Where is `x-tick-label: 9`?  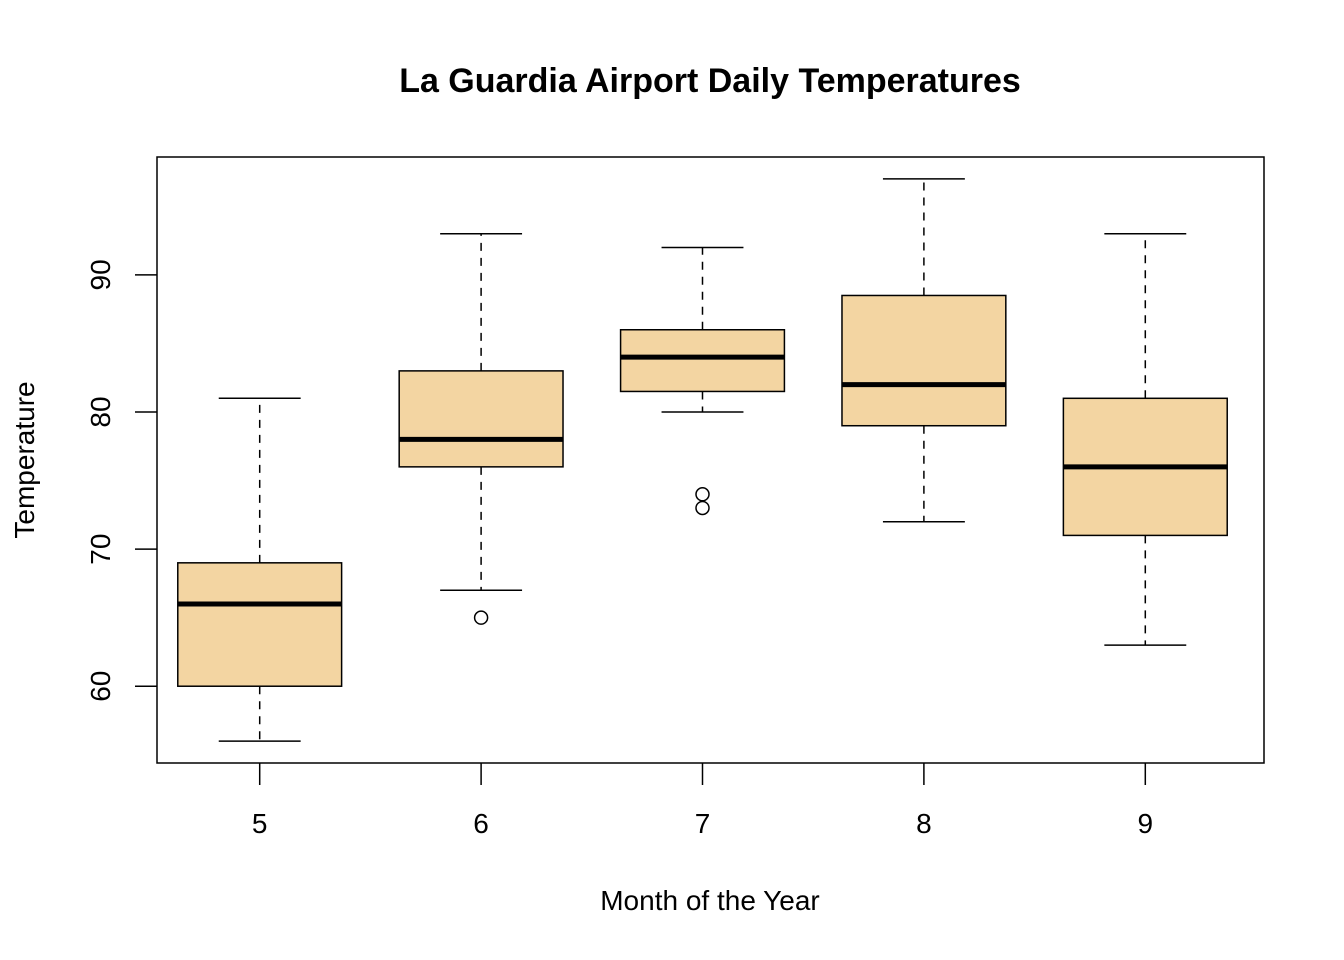
x-tick-label: 9 is located at coordinates (1146, 823).